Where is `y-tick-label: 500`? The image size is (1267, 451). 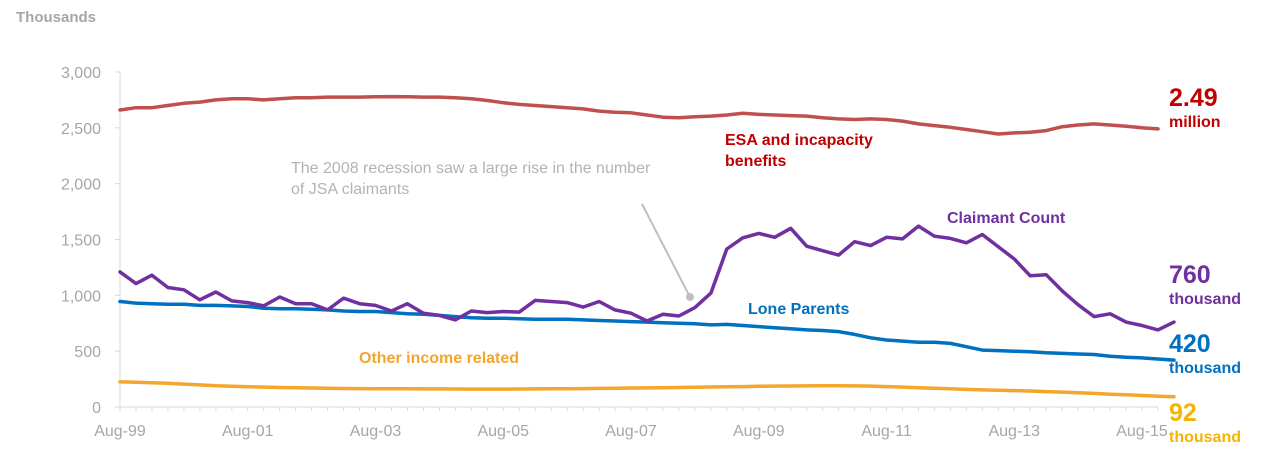 y-tick-label: 500 is located at coordinates (87, 352).